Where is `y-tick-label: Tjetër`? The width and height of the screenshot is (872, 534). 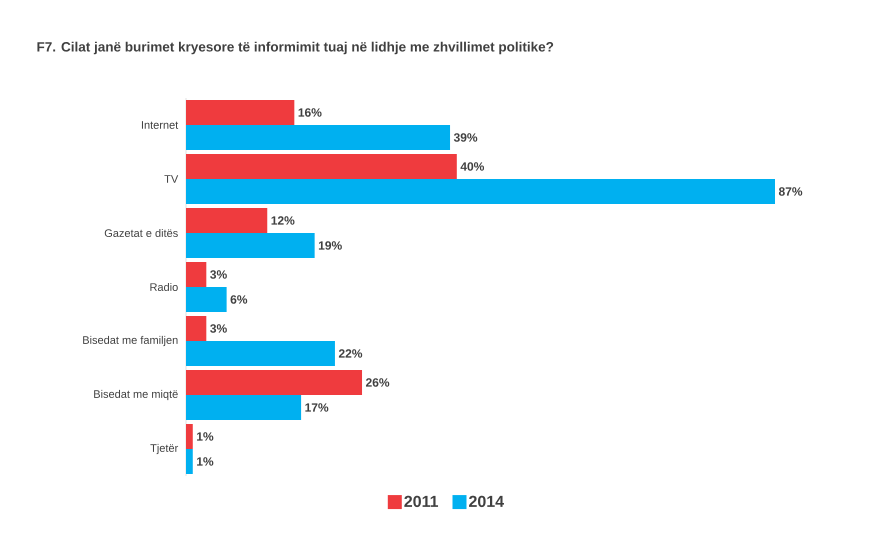
y-tick-label: Tjetër is located at coordinates (164, 449).